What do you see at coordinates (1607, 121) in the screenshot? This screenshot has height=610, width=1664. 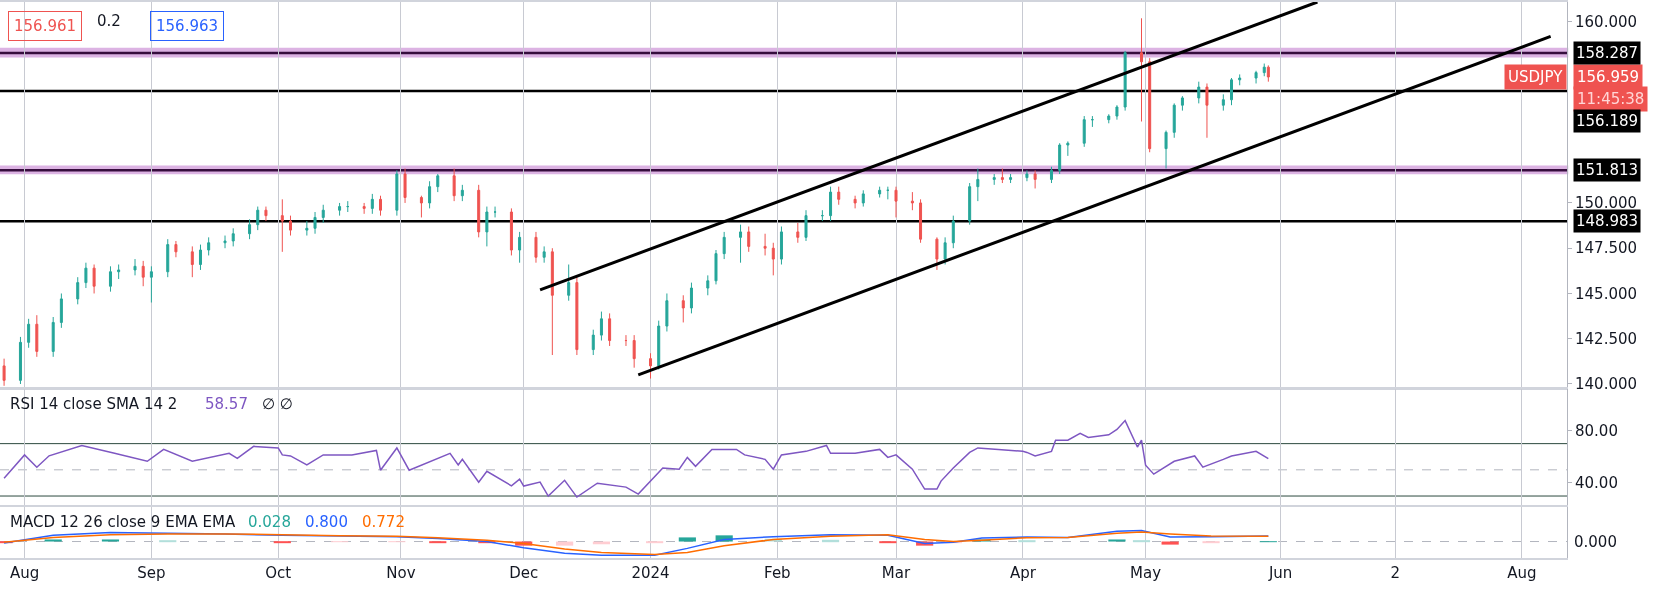 I see `ref-line-label: 156.189` at bounding box center [1607, 121].